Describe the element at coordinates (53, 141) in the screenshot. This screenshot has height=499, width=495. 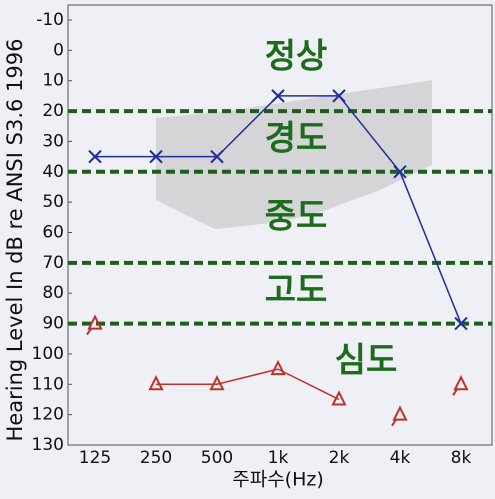
I see `y-tick-label: 30` at that location.